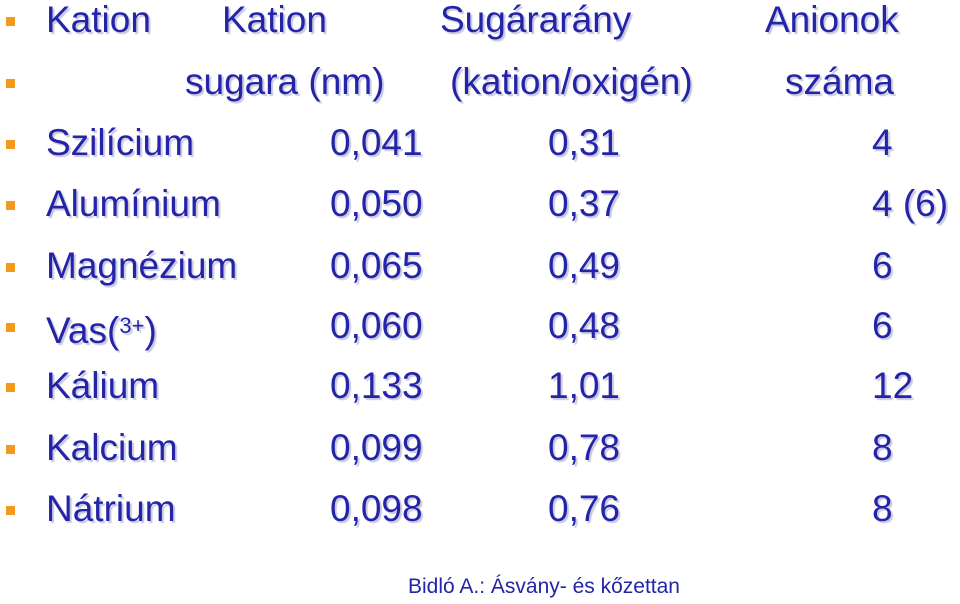 This screenshot has height=604, width=960. Describe the element at coordinates (584, 447) in the screenshot. I see `cell: 0,78` at that location.